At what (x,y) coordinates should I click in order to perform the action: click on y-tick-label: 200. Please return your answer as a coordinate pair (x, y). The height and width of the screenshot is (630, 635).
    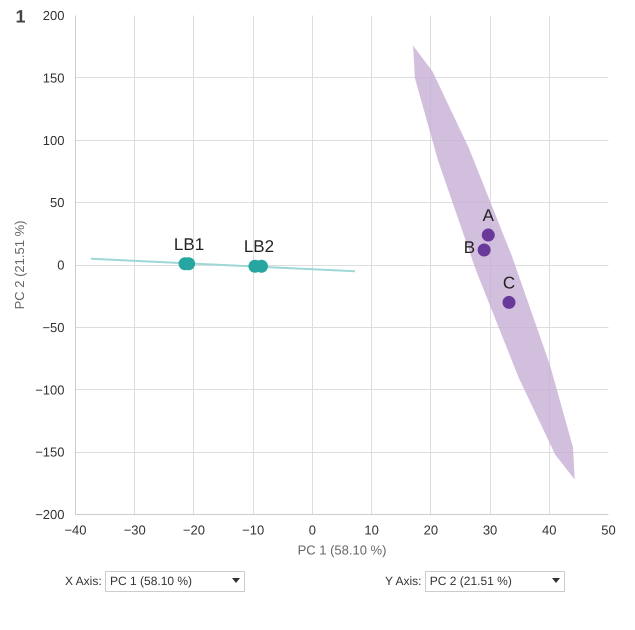
    Looking at the image, I should click on (53, 15).